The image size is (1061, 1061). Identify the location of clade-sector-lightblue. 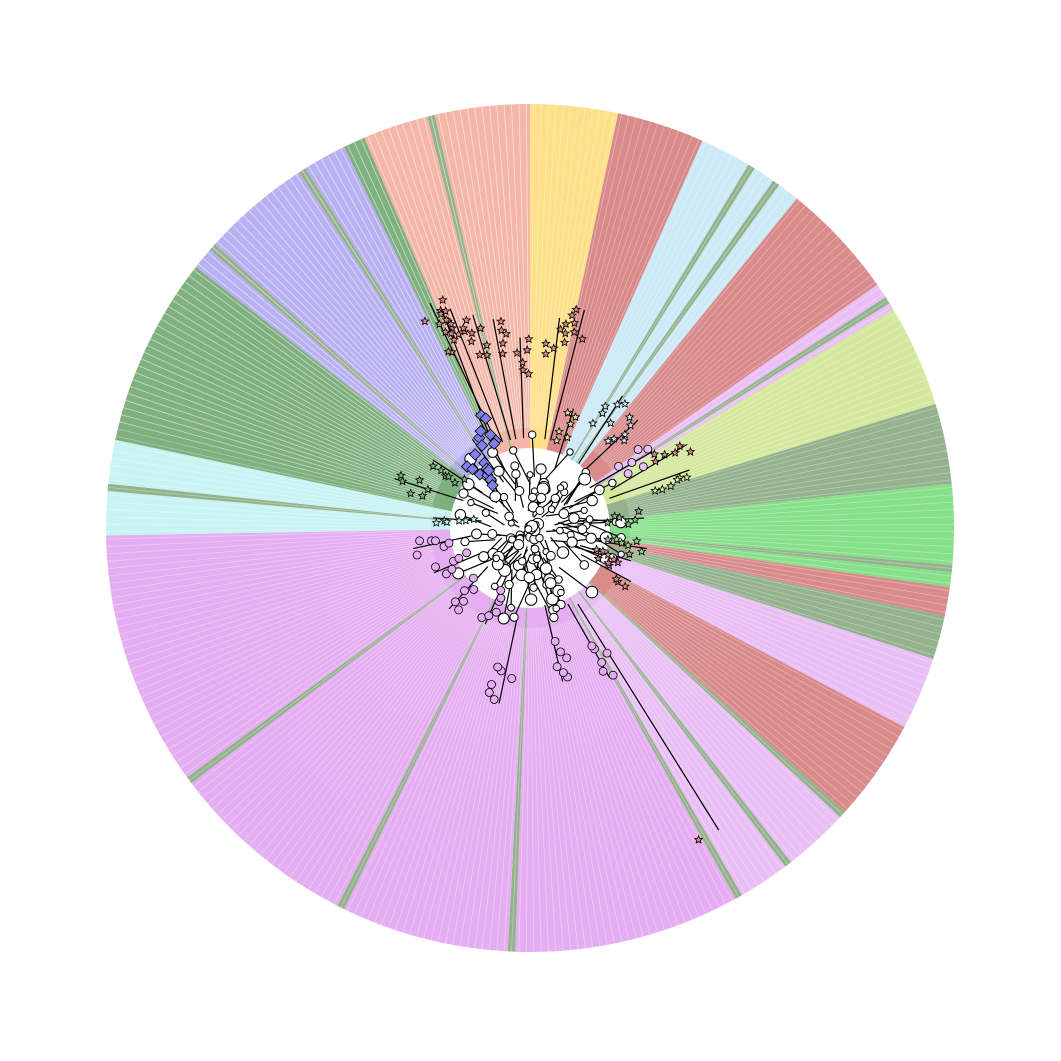
(639, 334).